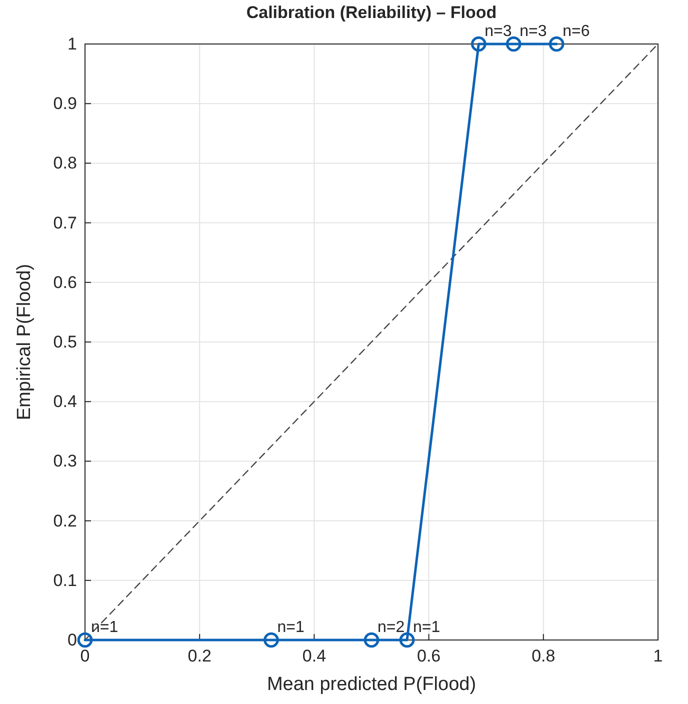 This screenshot has height=704, width=688. What do you see at coordinates (85, 656) in the screenshot?
I see `x-tick-label: 0` at bounding box center [85, 656].